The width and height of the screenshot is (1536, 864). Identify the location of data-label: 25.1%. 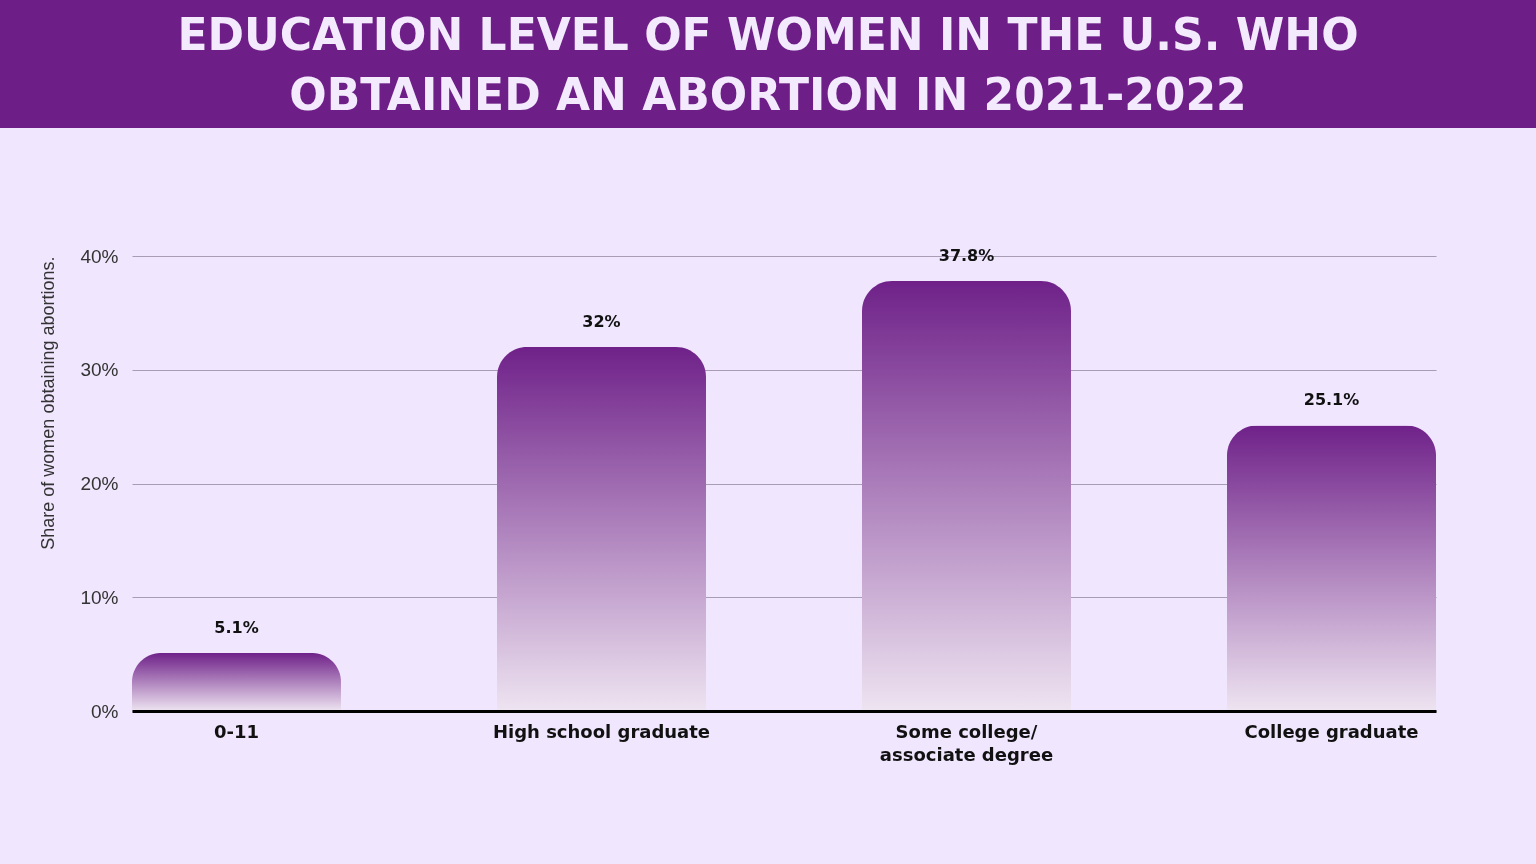
(1331, 400).